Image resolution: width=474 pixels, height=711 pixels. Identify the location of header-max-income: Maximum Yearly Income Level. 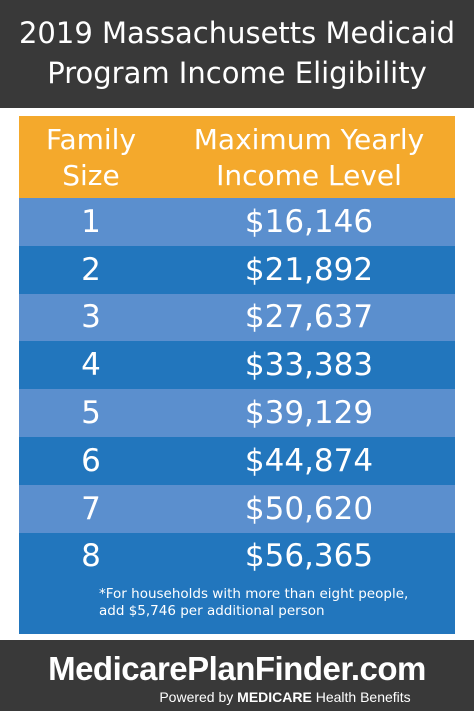
(309, 157).